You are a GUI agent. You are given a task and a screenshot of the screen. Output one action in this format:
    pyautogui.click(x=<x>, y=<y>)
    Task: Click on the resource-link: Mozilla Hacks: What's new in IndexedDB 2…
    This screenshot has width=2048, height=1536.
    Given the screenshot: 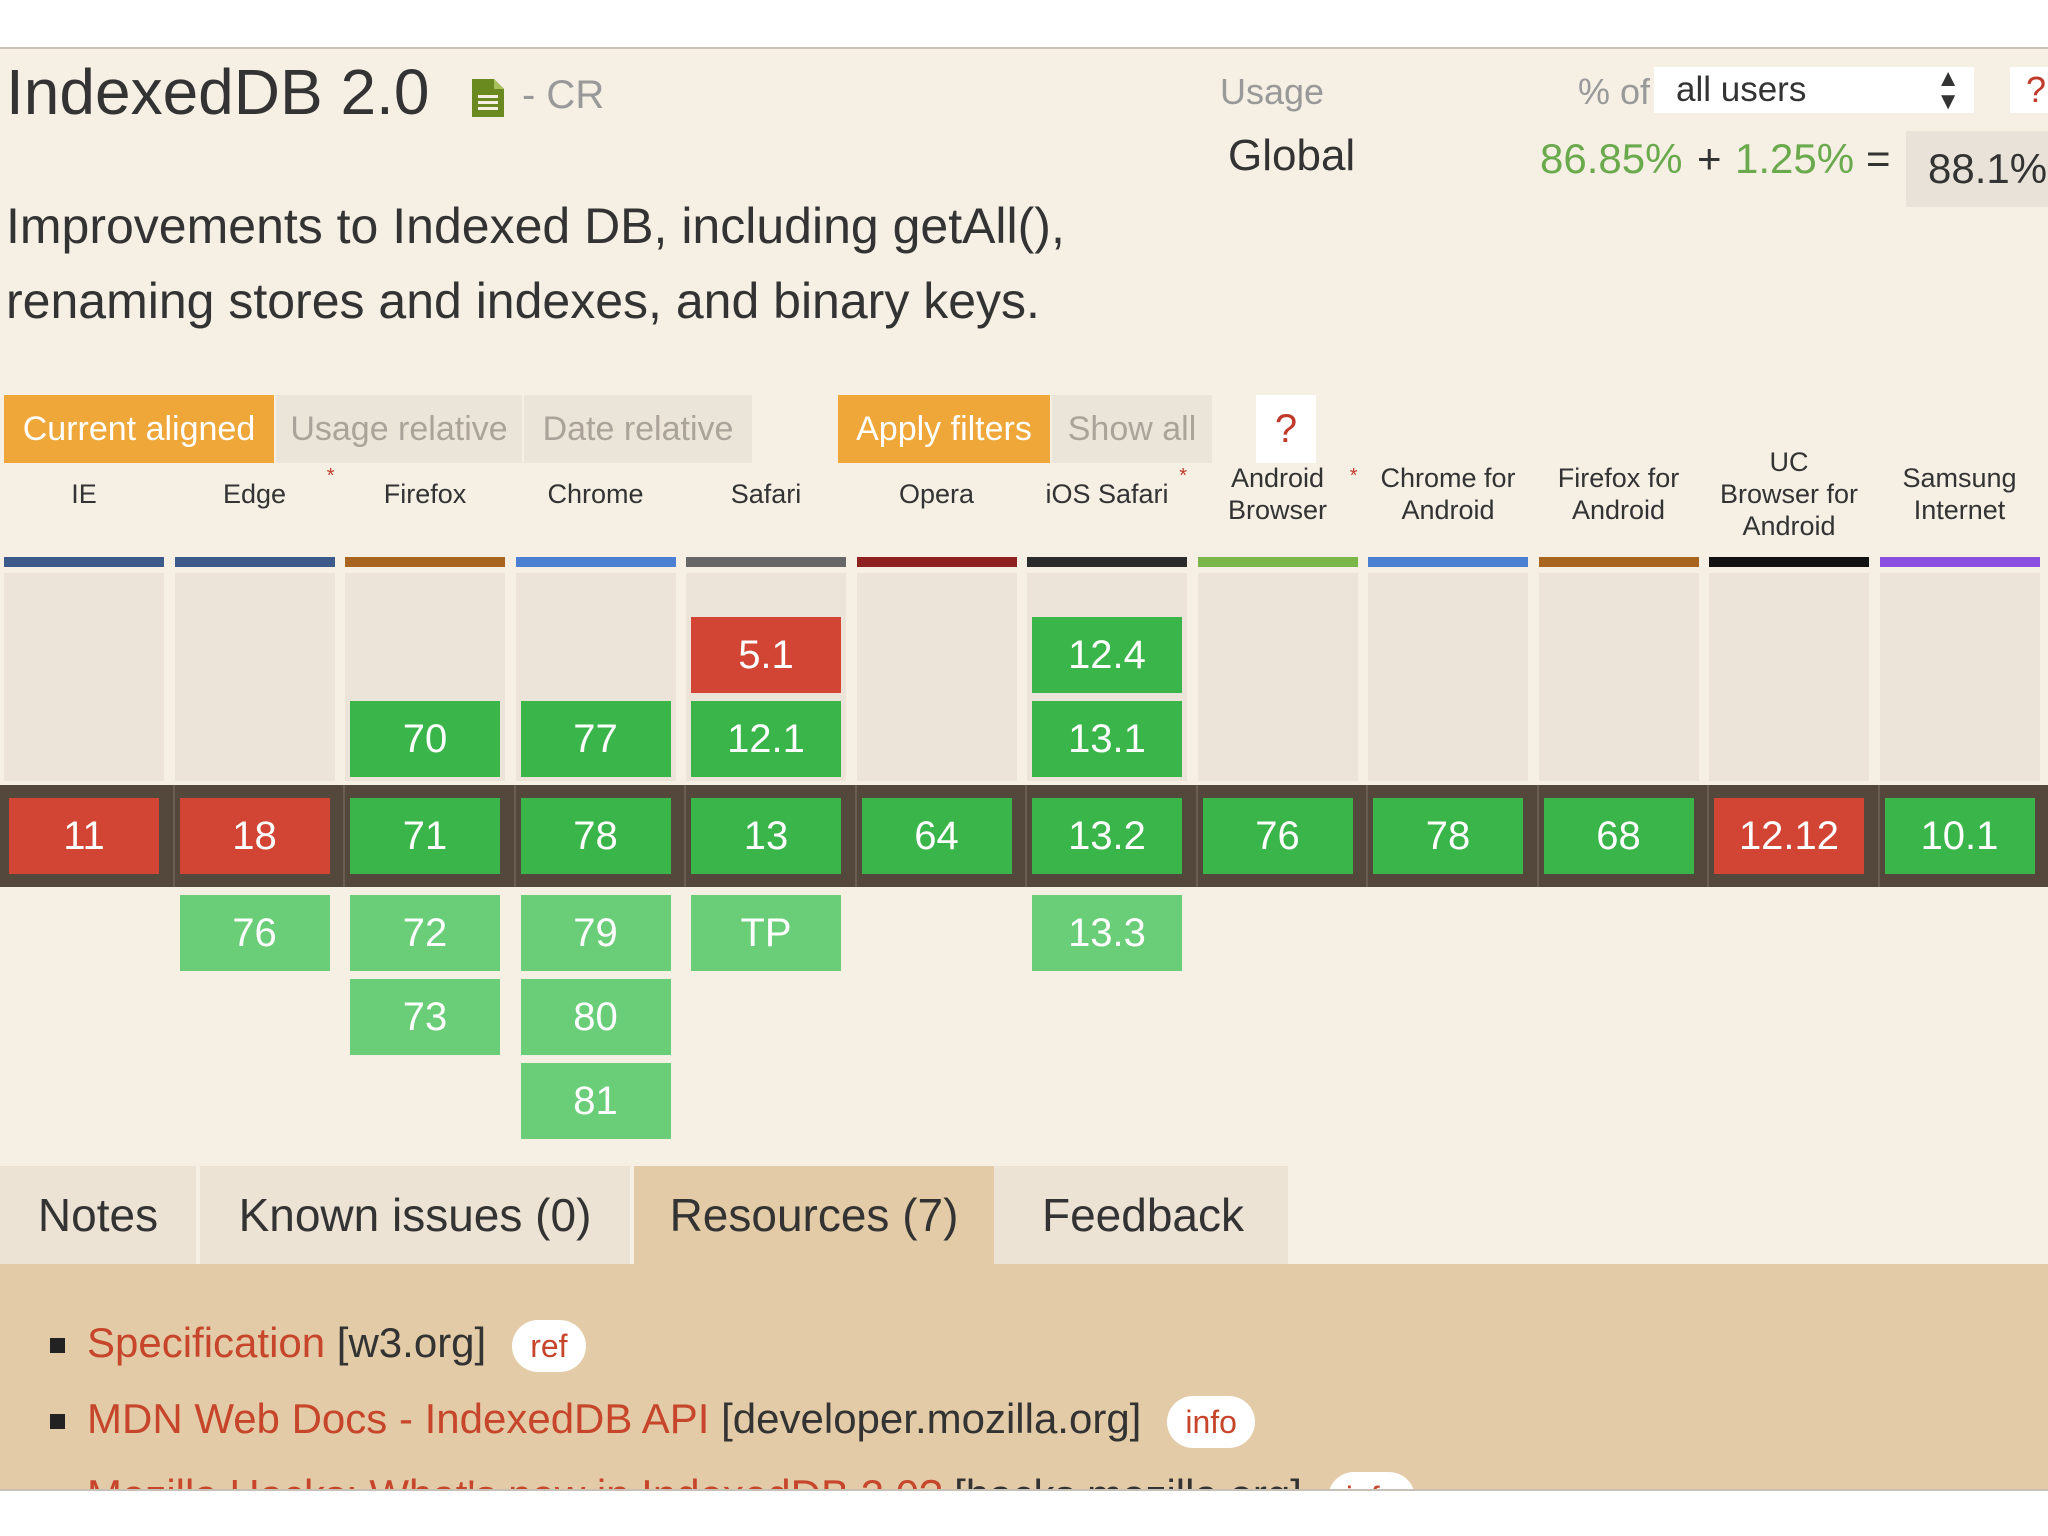 What is the action you would take?
    pyautogui.click(x=514, y=1480)
    